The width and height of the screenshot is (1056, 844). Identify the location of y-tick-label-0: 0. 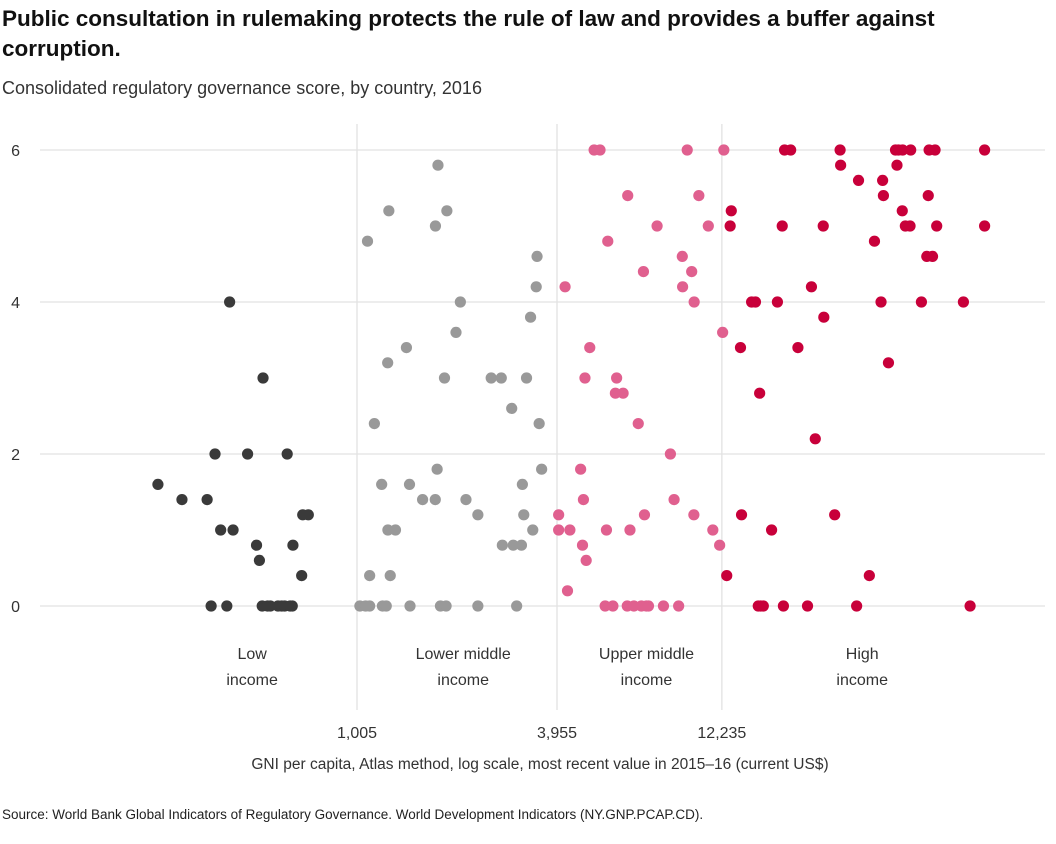
(15, 607).